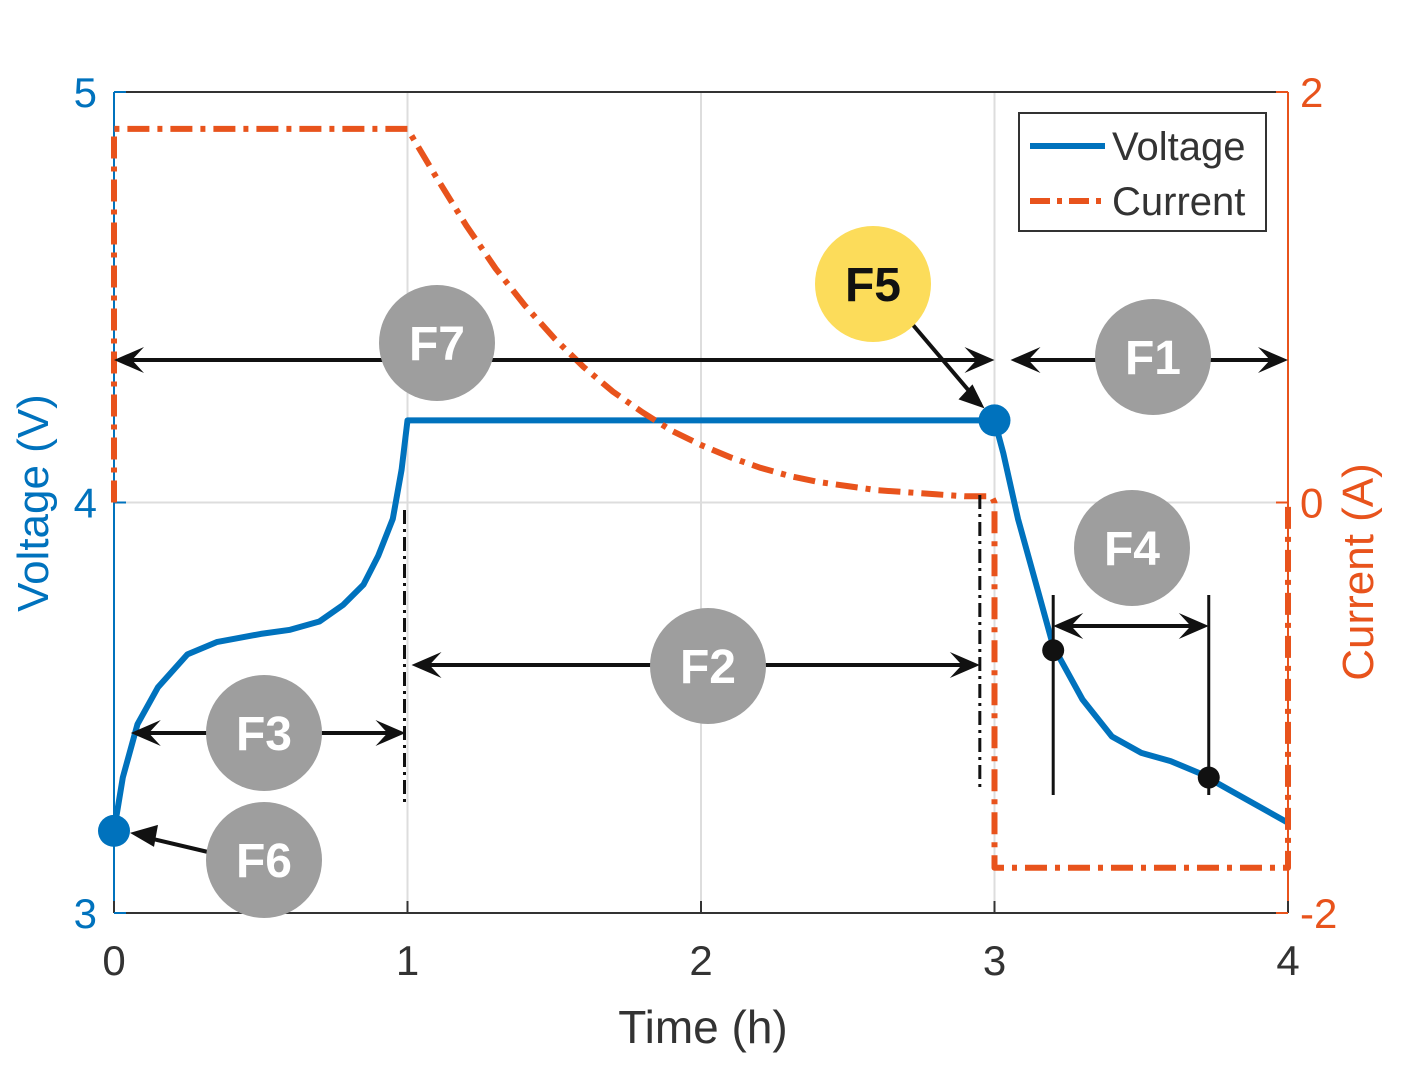 This screenshot has width=1405, height=1080. I want to click on y-tick-label-left: 5, so click(85, 92).